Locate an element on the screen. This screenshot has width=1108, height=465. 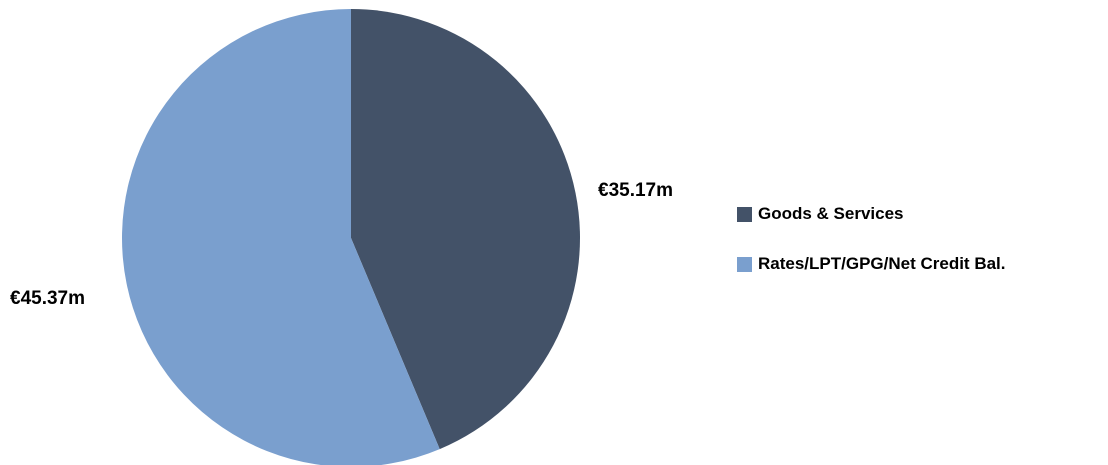
legend-swatch-rates-lpt is located at coordinates (744, 264).